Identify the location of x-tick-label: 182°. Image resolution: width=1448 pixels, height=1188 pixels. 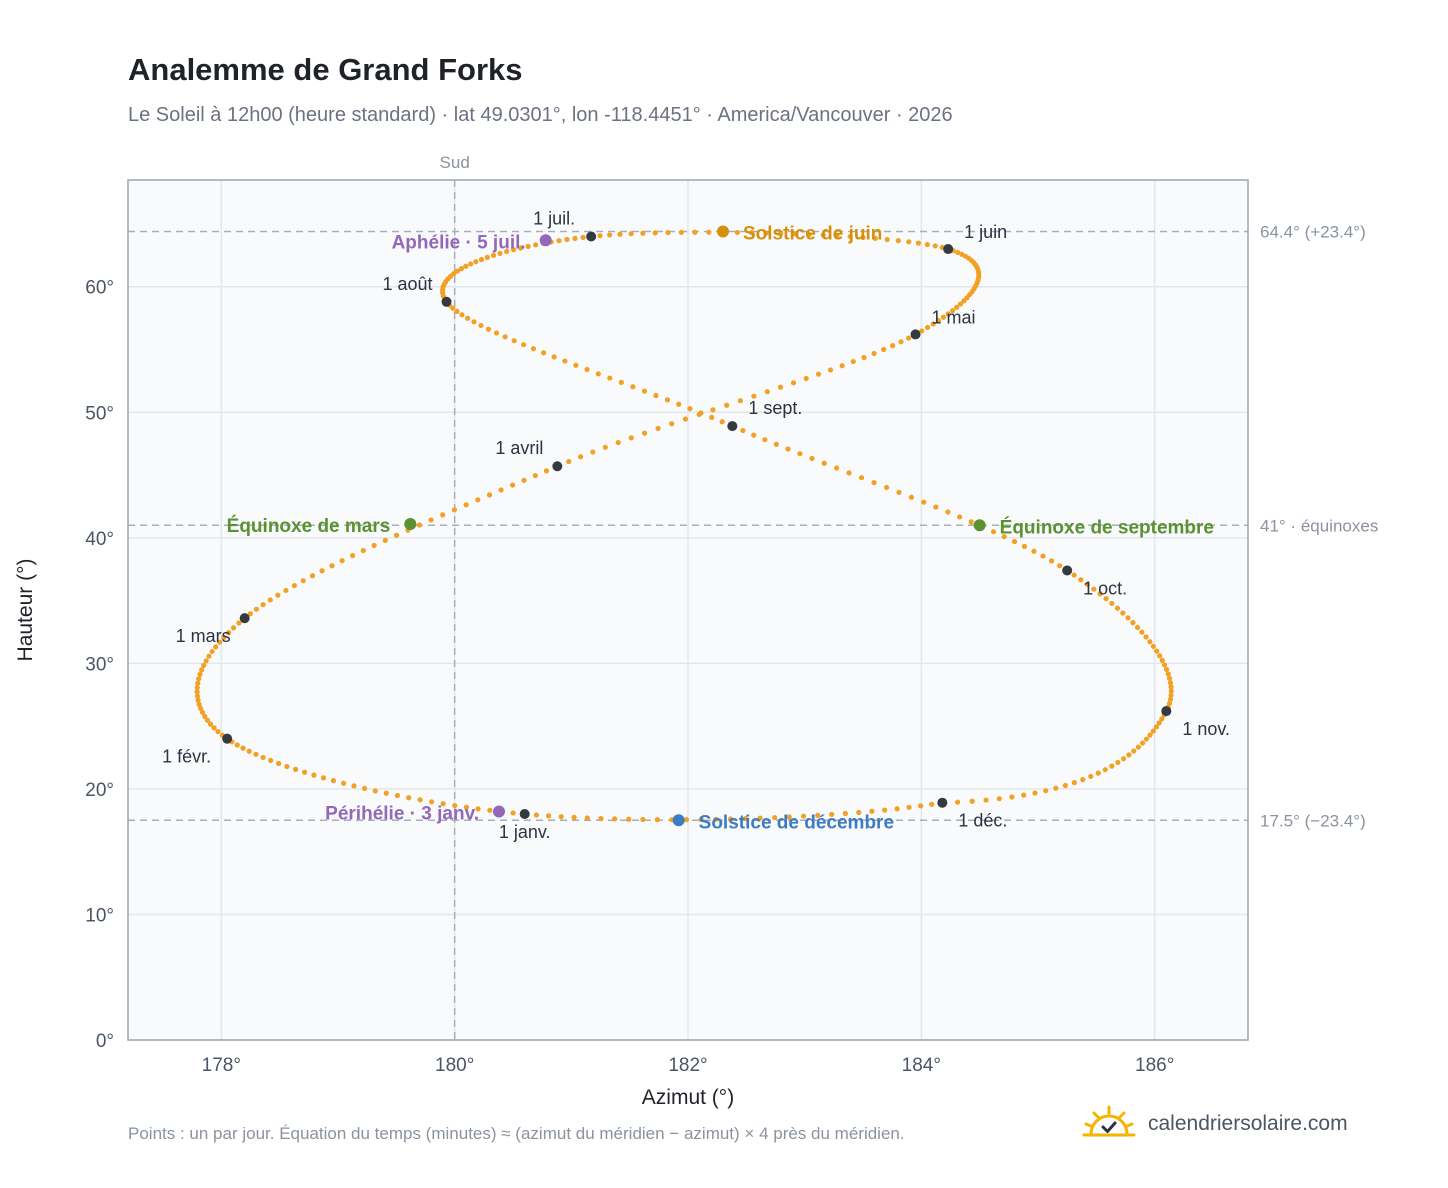
(687, 1065).